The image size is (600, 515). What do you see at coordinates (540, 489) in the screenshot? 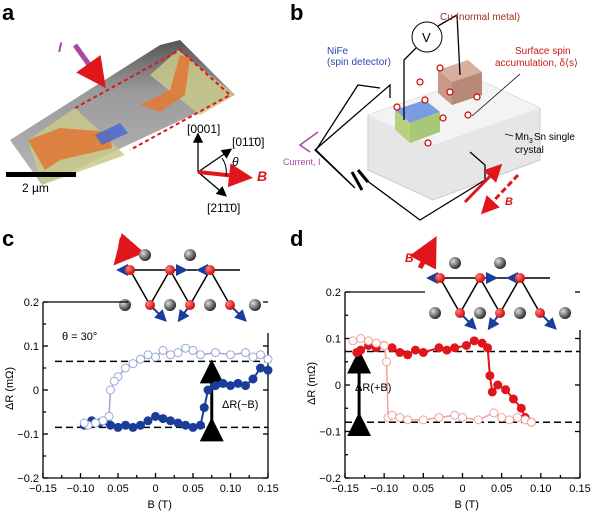
I see `x-tick-label: 0.10` at bounding box center [540, 489].